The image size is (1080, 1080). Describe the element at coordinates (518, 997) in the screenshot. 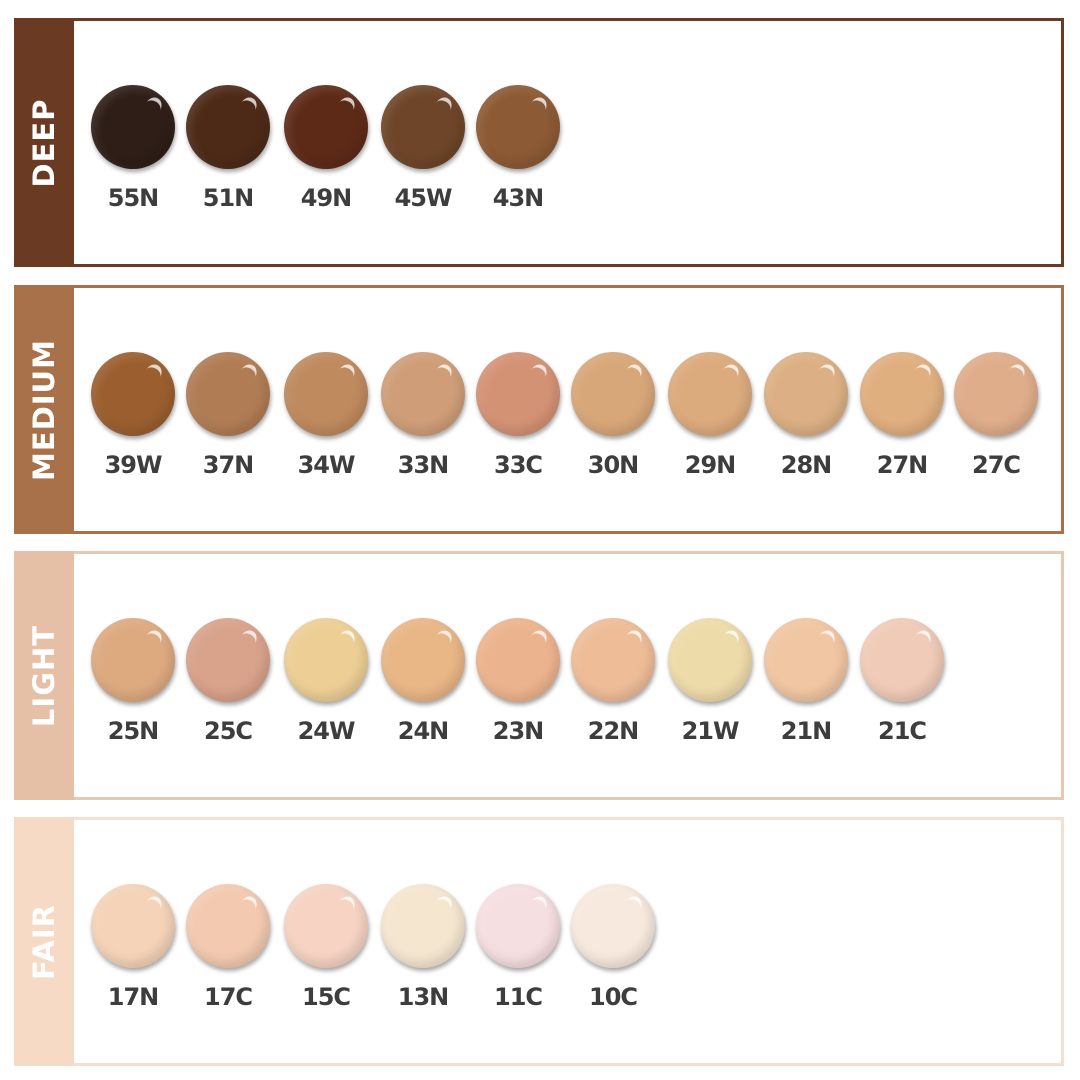

I see `shade-code: 11C` at that location.